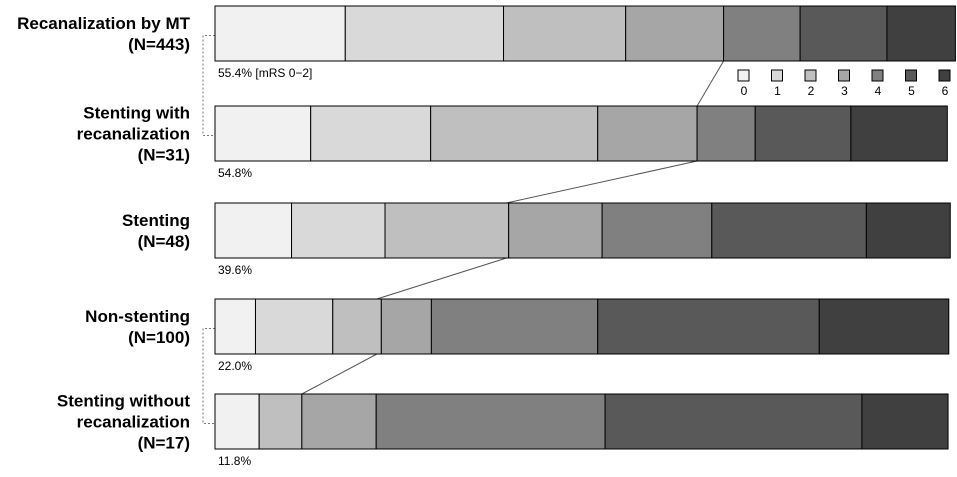  I want to click on row-label-2: Stenting (N=48), so click(156, 231).